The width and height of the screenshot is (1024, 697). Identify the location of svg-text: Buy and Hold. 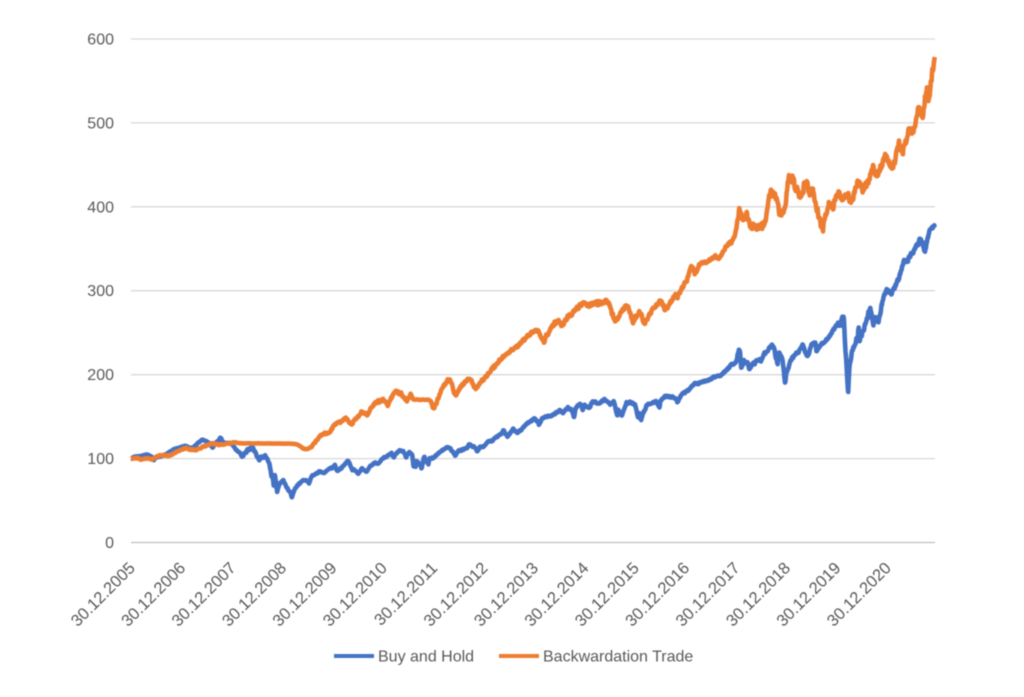
(426, 657).